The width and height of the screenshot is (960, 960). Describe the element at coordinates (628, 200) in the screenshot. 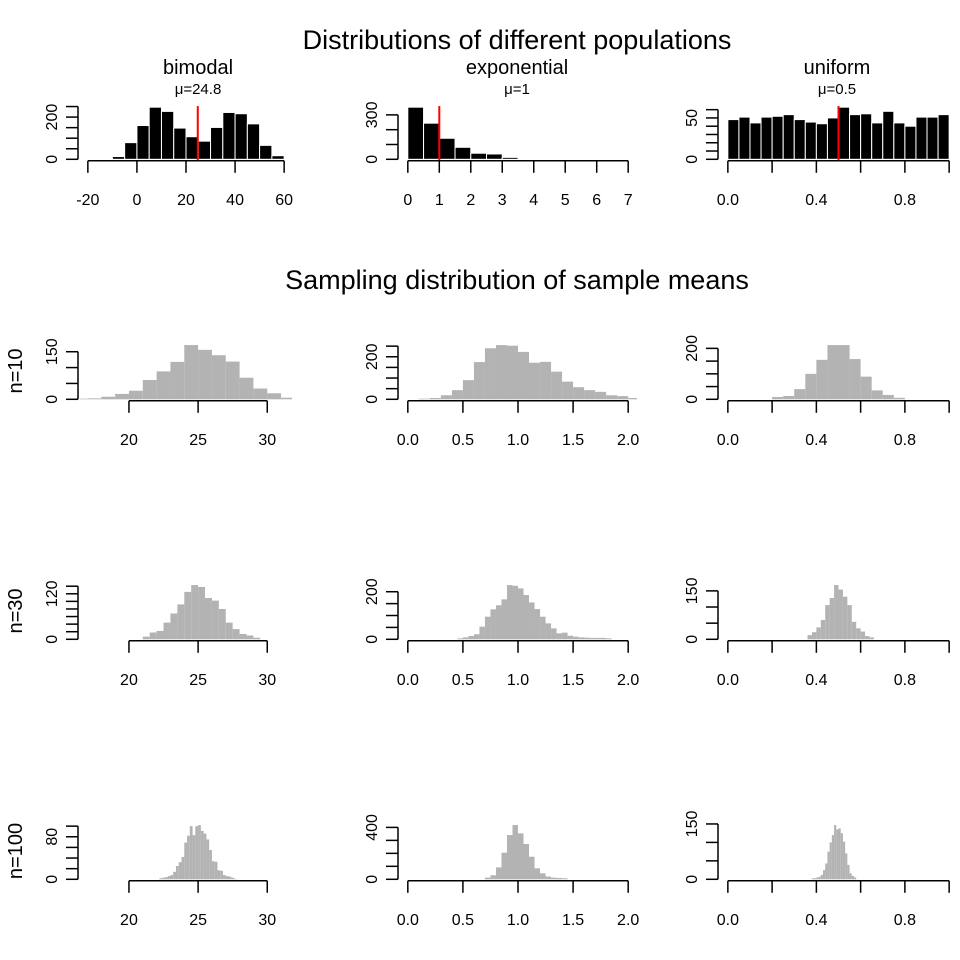

I see `x-tick-label: 7` at that location.